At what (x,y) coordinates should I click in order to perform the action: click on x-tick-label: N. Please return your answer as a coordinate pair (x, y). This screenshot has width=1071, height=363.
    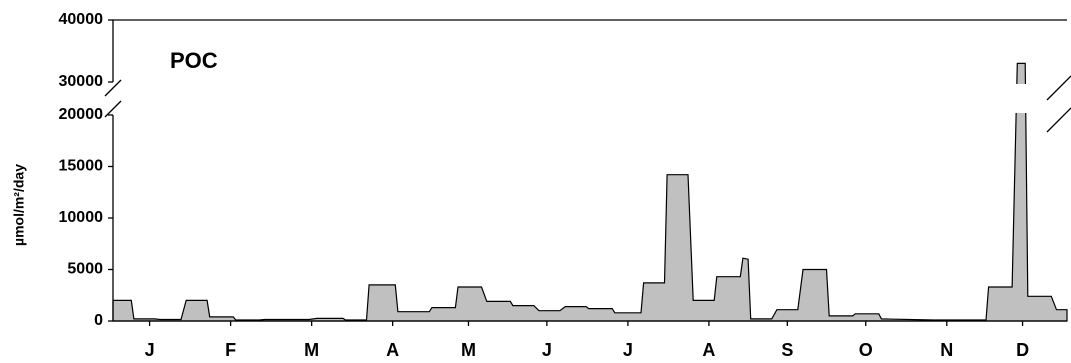
    Looking at the image, I should click on (946, 350).